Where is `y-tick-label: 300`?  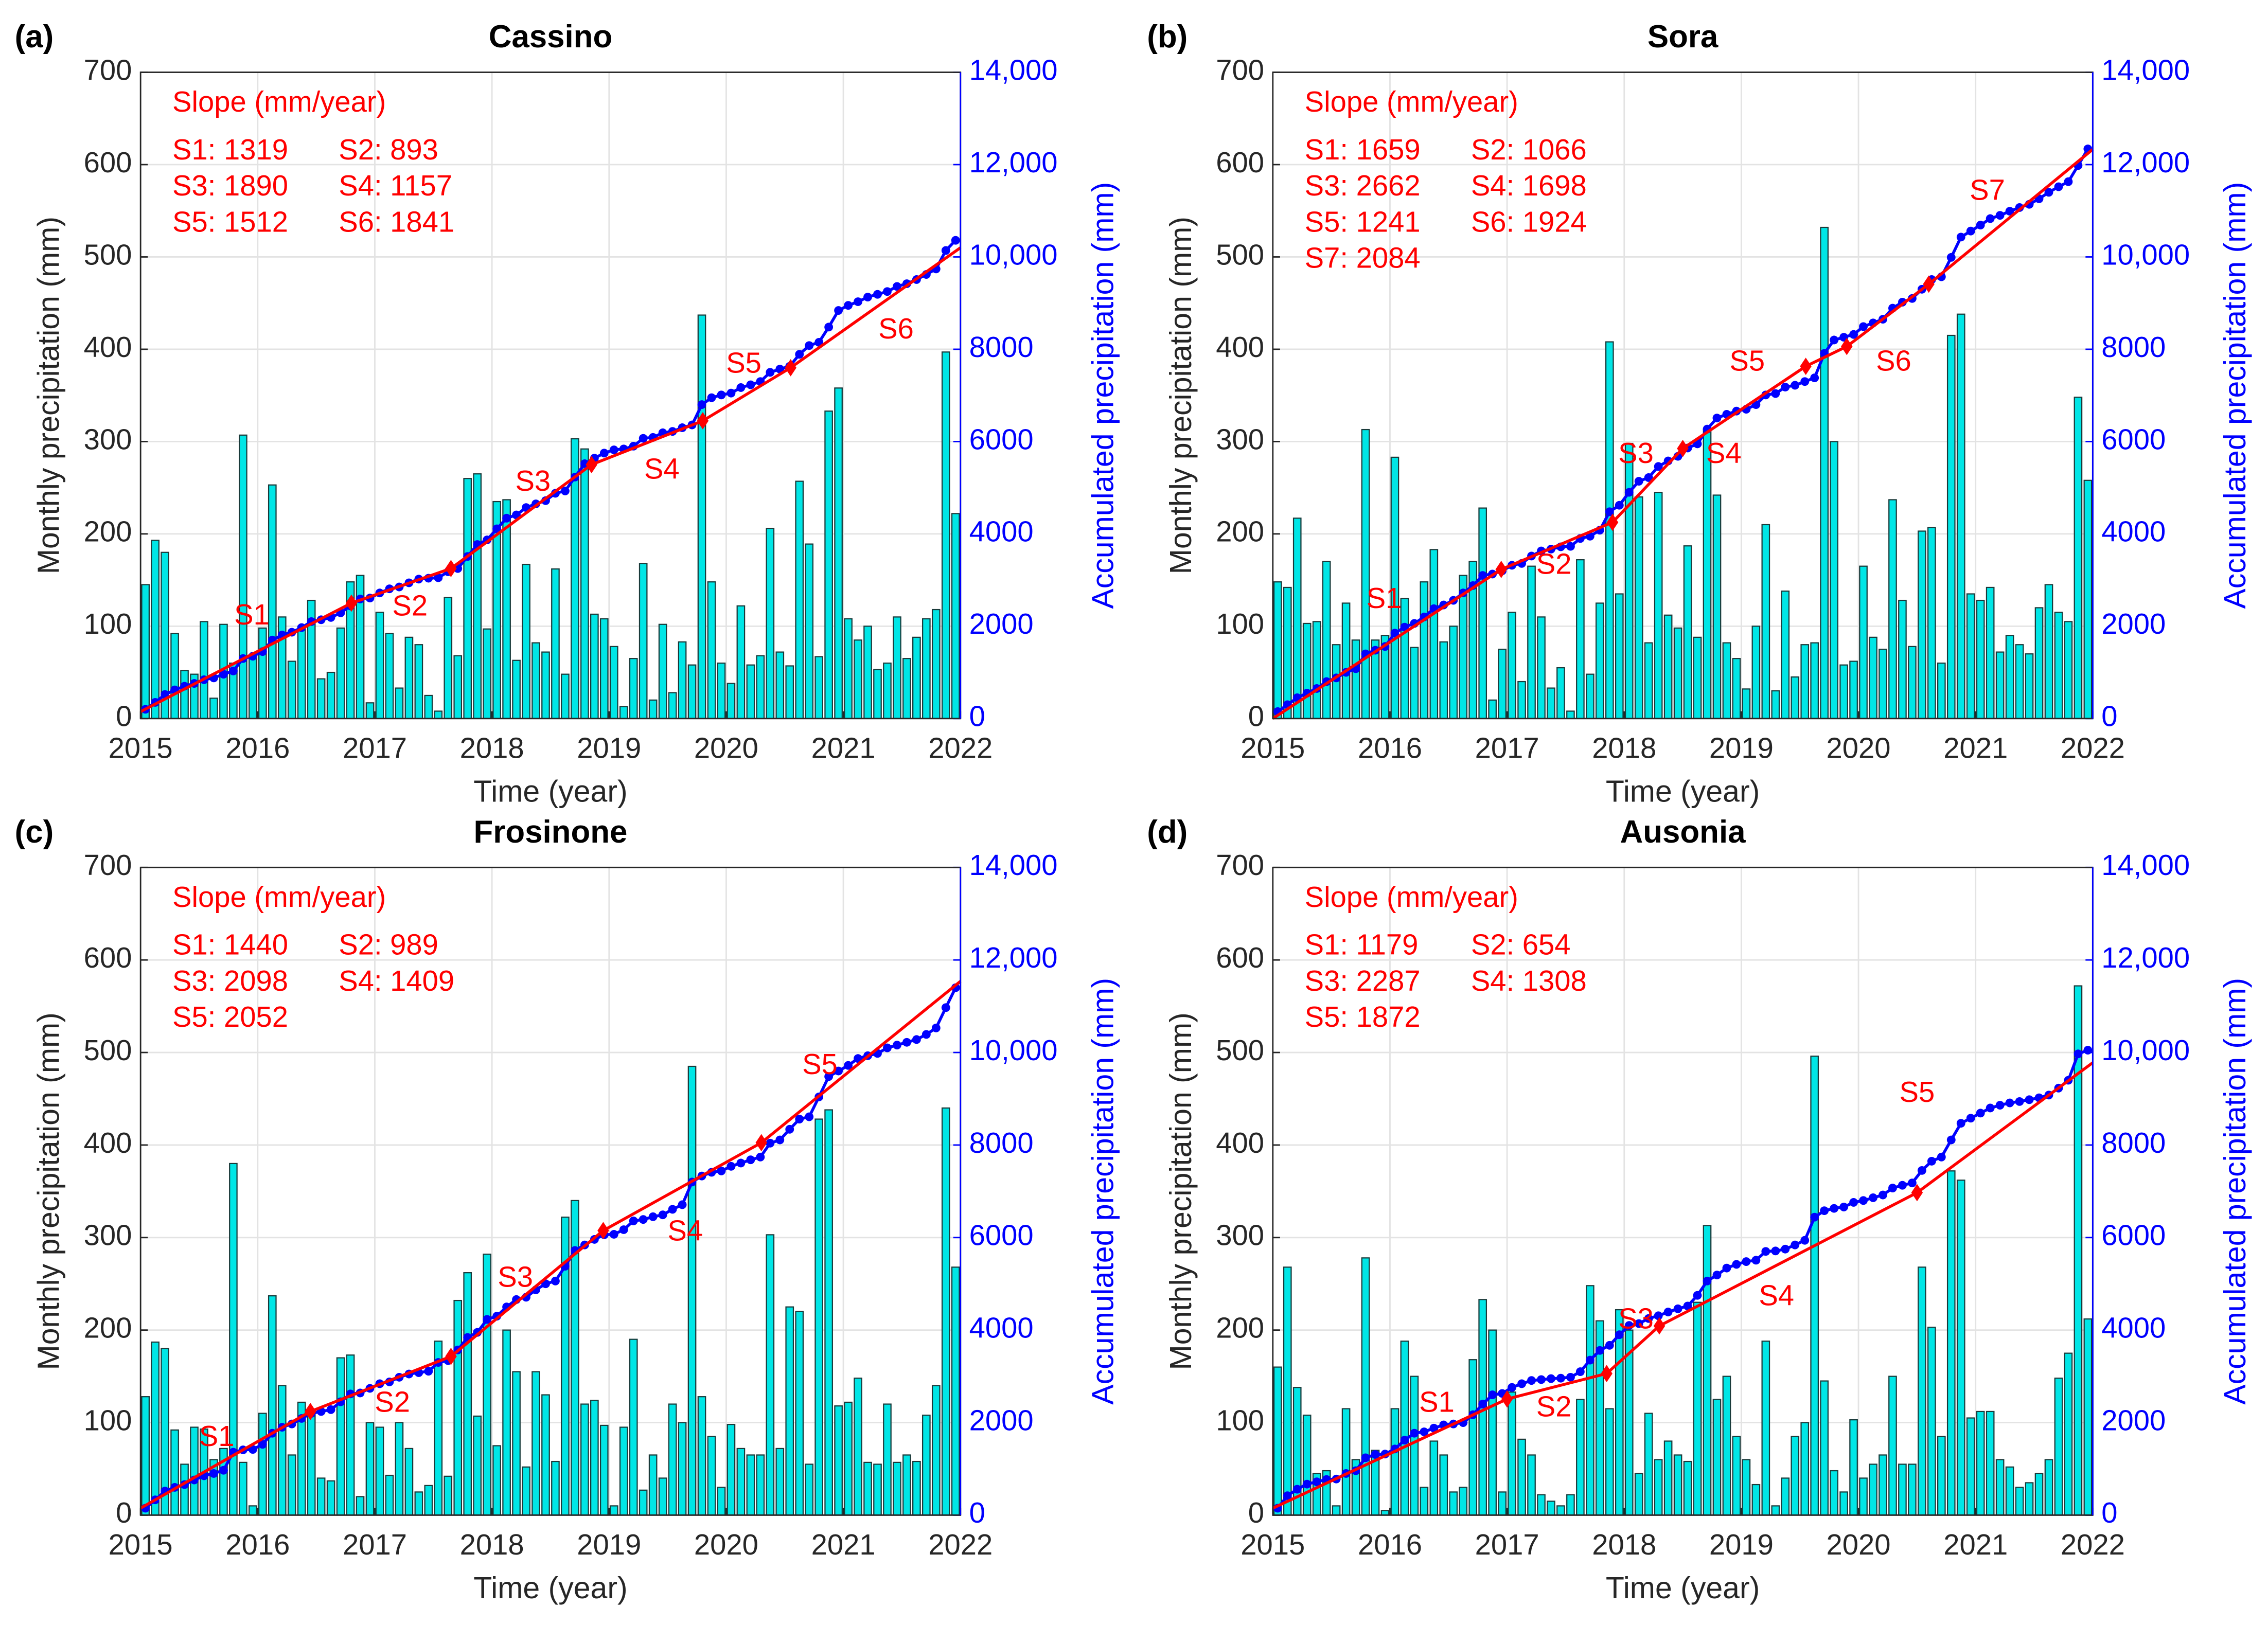 y-tick-label: 300 is located at coordinates (1240, 1235).